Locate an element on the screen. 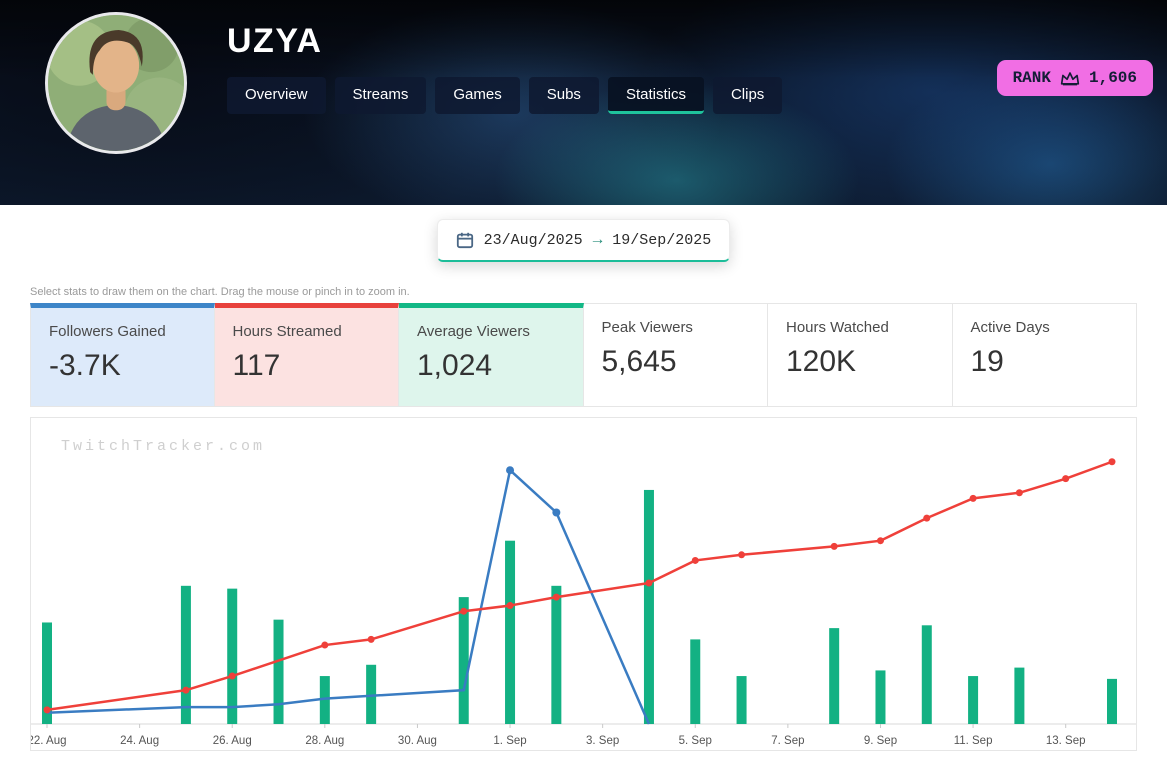 The width and height of the screenshot is (1167, 784). tab-overview: Overview is located at coordinates (276, 95).